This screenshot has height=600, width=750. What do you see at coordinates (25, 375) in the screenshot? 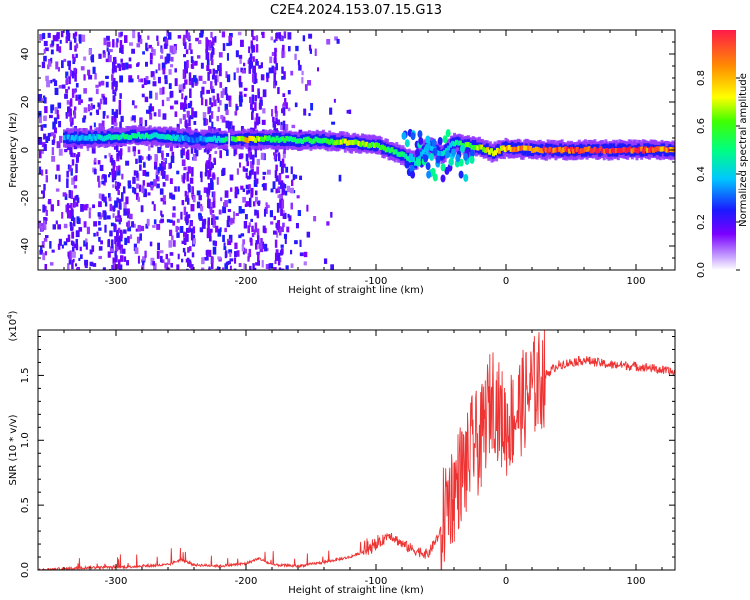
I see `snr-y-tick-label: 1.5` at bounding box center [25, 375].